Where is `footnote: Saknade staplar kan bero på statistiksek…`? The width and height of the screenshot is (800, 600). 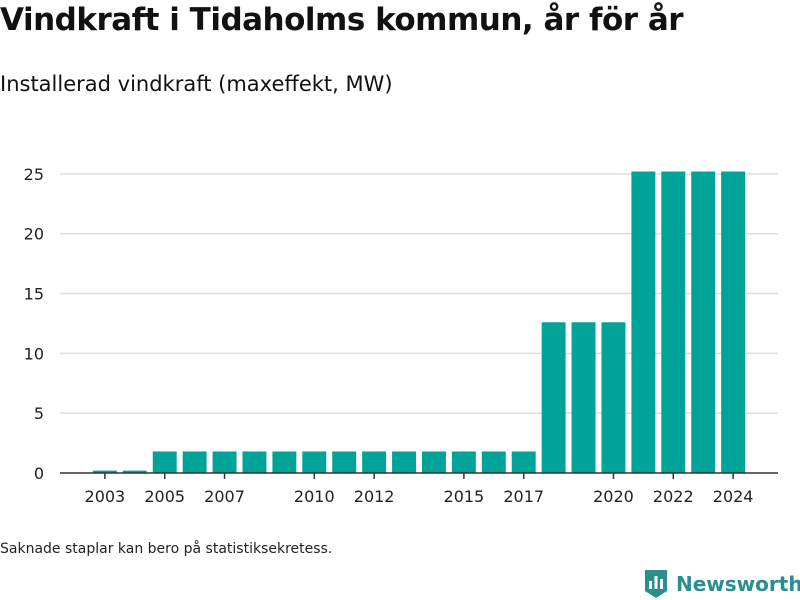 footnote: Saknade staplar kan bero på statistiksek… is located at coordinates (166, 549).